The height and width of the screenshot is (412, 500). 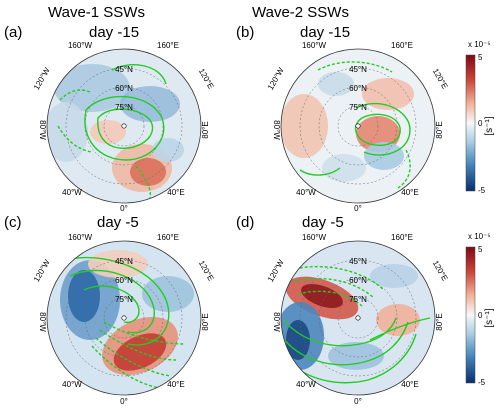 I want to click on panel-letter-b: (b), so click(x=245, y=32).